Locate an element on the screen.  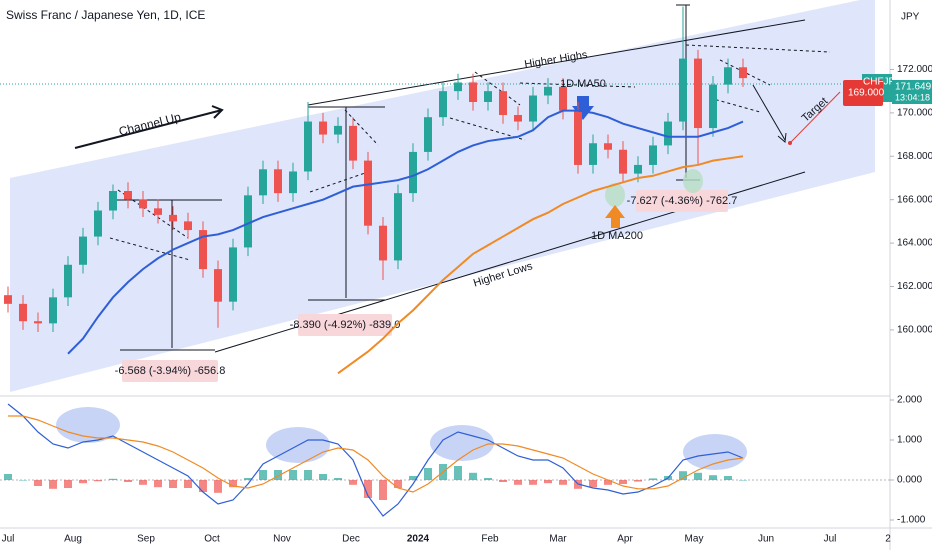
x-tick-label: May is located at coordinates (694, 539).